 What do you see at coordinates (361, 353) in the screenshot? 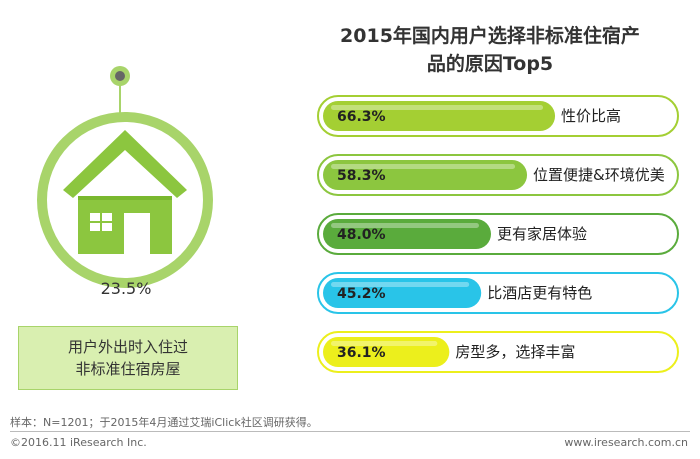
I see `bar-value-label: 36.1%` at bounding box center [361, 353].